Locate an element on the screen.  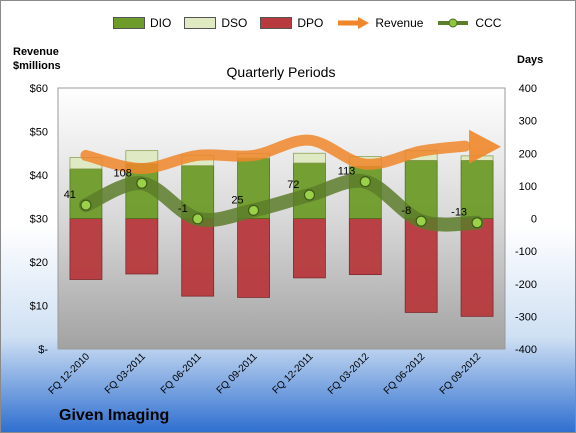
ccc-data-label: 72 is located at coordinates (293, 185).